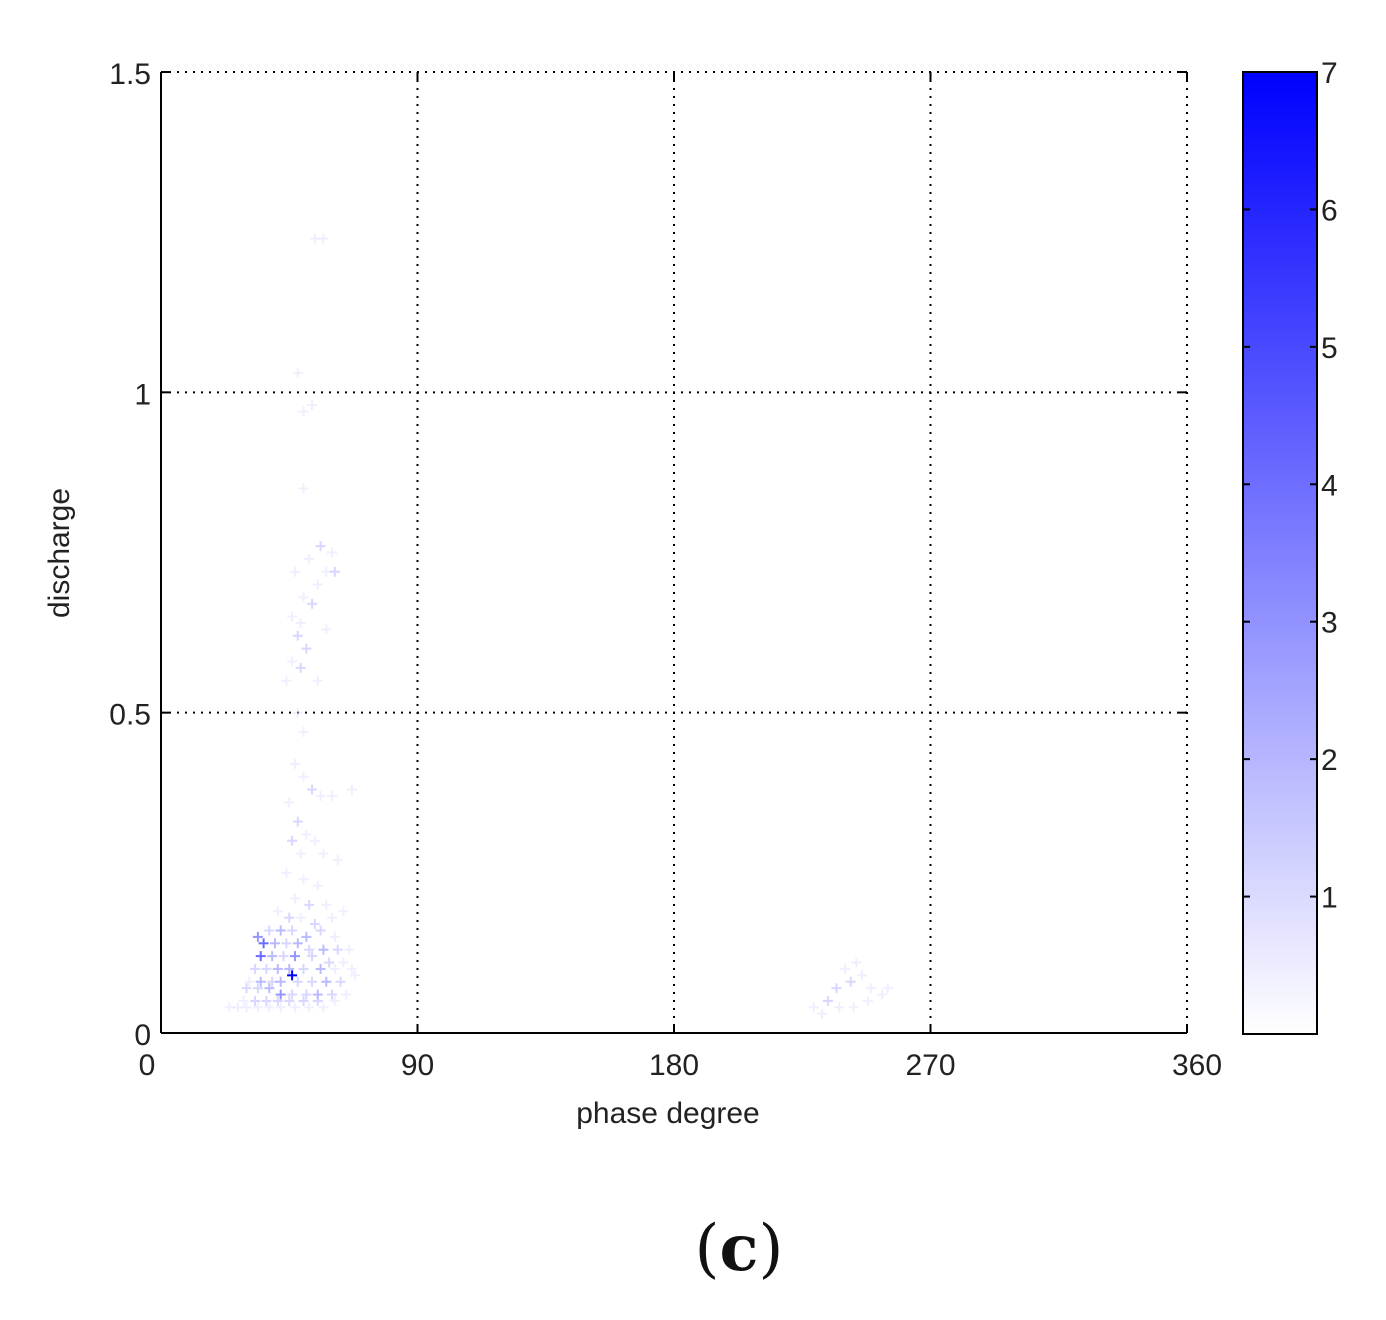 The image size is (1386, 1320). What do you see at coordinates (1329, 73) in the screenshot?
I see `colorbar-tick-label: 7` at bounding box center [1329, 73].